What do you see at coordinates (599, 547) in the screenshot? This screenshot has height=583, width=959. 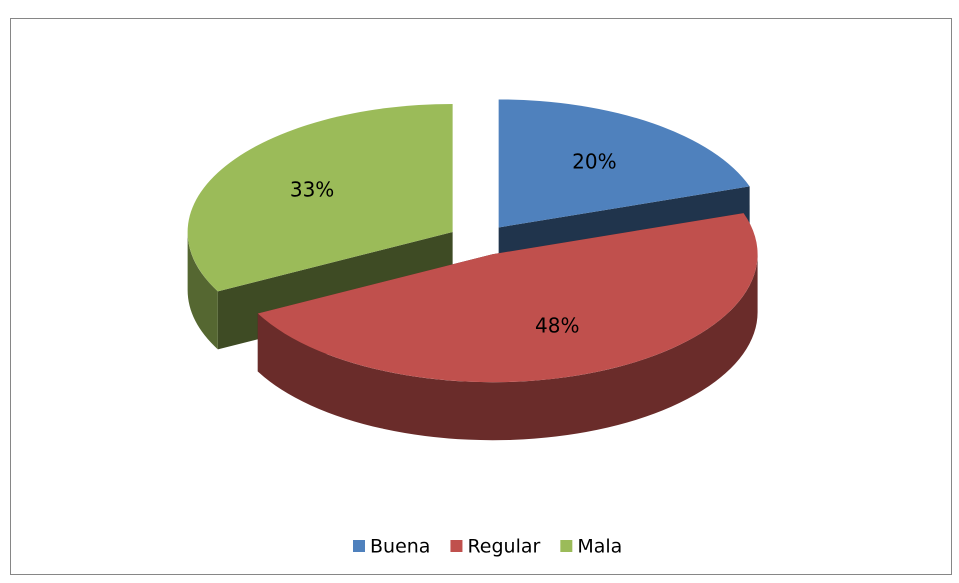 I see `legend-label: Mala` at bounding box center [599, 547].